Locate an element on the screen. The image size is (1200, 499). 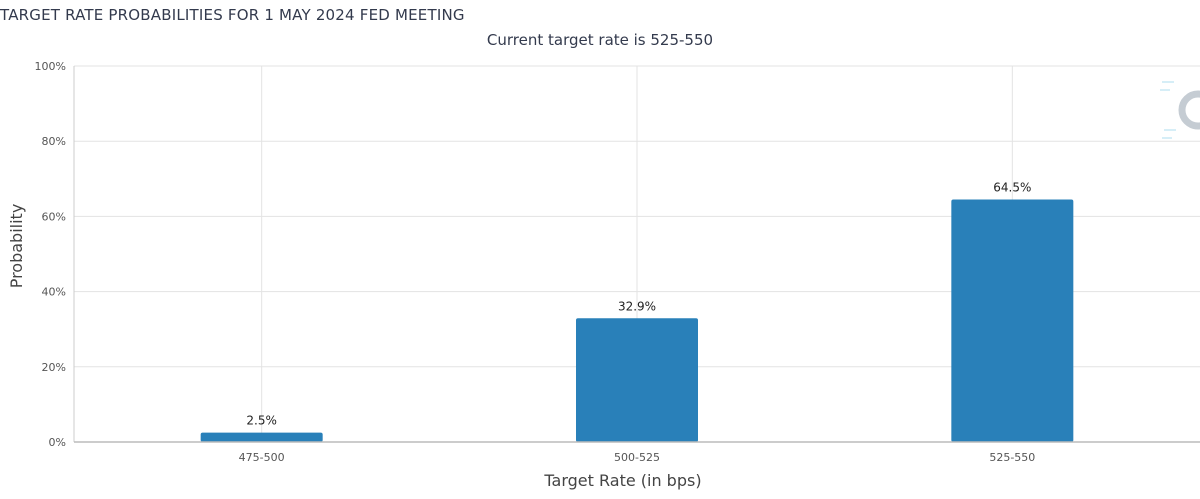
y-tick-label: 0% is located at coordinates (57, 442).